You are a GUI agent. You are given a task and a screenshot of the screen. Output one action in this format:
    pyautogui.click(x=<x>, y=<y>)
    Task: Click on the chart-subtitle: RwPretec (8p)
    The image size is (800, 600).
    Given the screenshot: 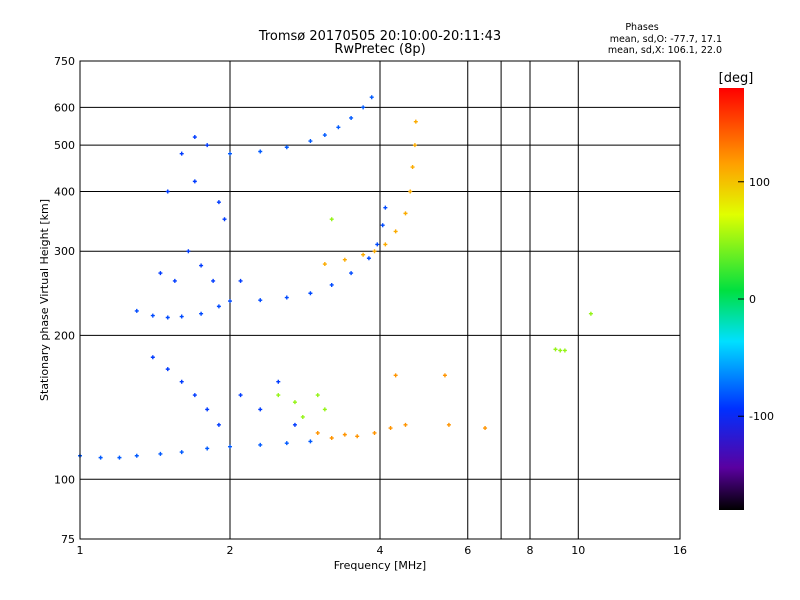 What is the action you would take?
    pyautogui.click(x=379, y=49)
    